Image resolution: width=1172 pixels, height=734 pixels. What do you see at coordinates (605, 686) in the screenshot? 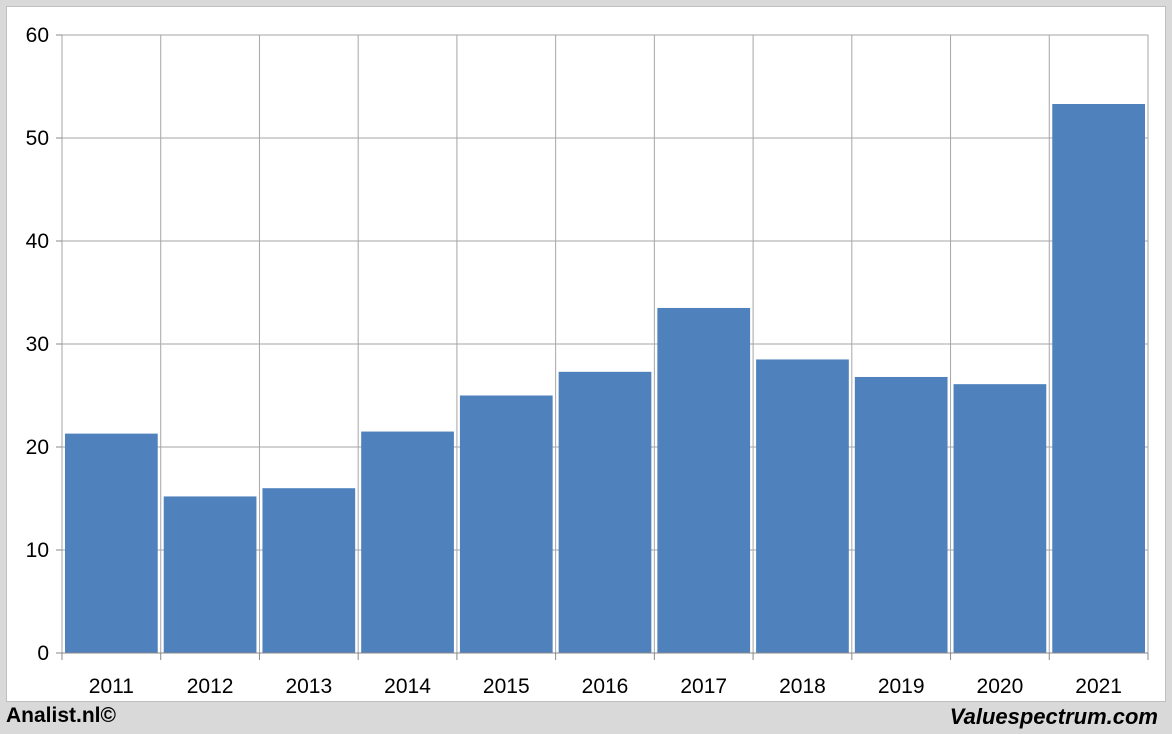
I see `x-tick-label: 2016` at bounding box center [605, 686].